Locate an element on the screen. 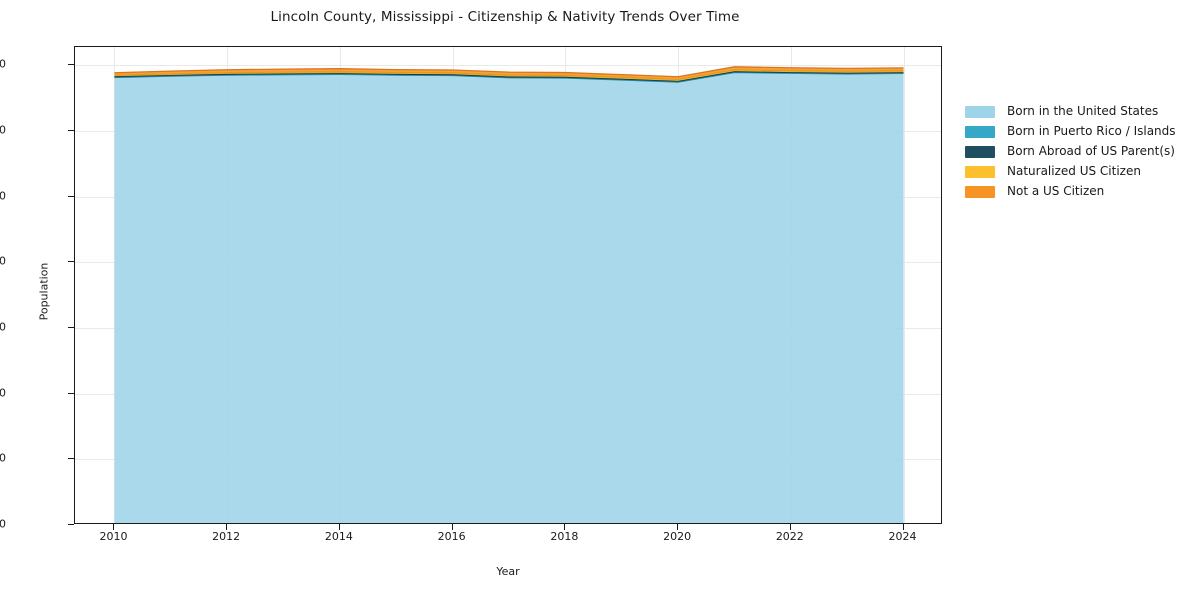  x-tick-label: 2024 is located at coordinates (902, 536).